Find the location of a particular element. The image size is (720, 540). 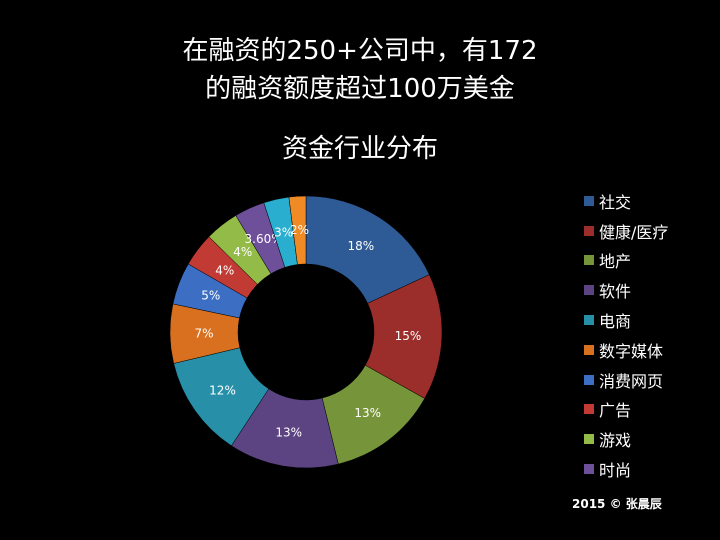

legend-item-7: 广告 is located at coordinates (626, 410).